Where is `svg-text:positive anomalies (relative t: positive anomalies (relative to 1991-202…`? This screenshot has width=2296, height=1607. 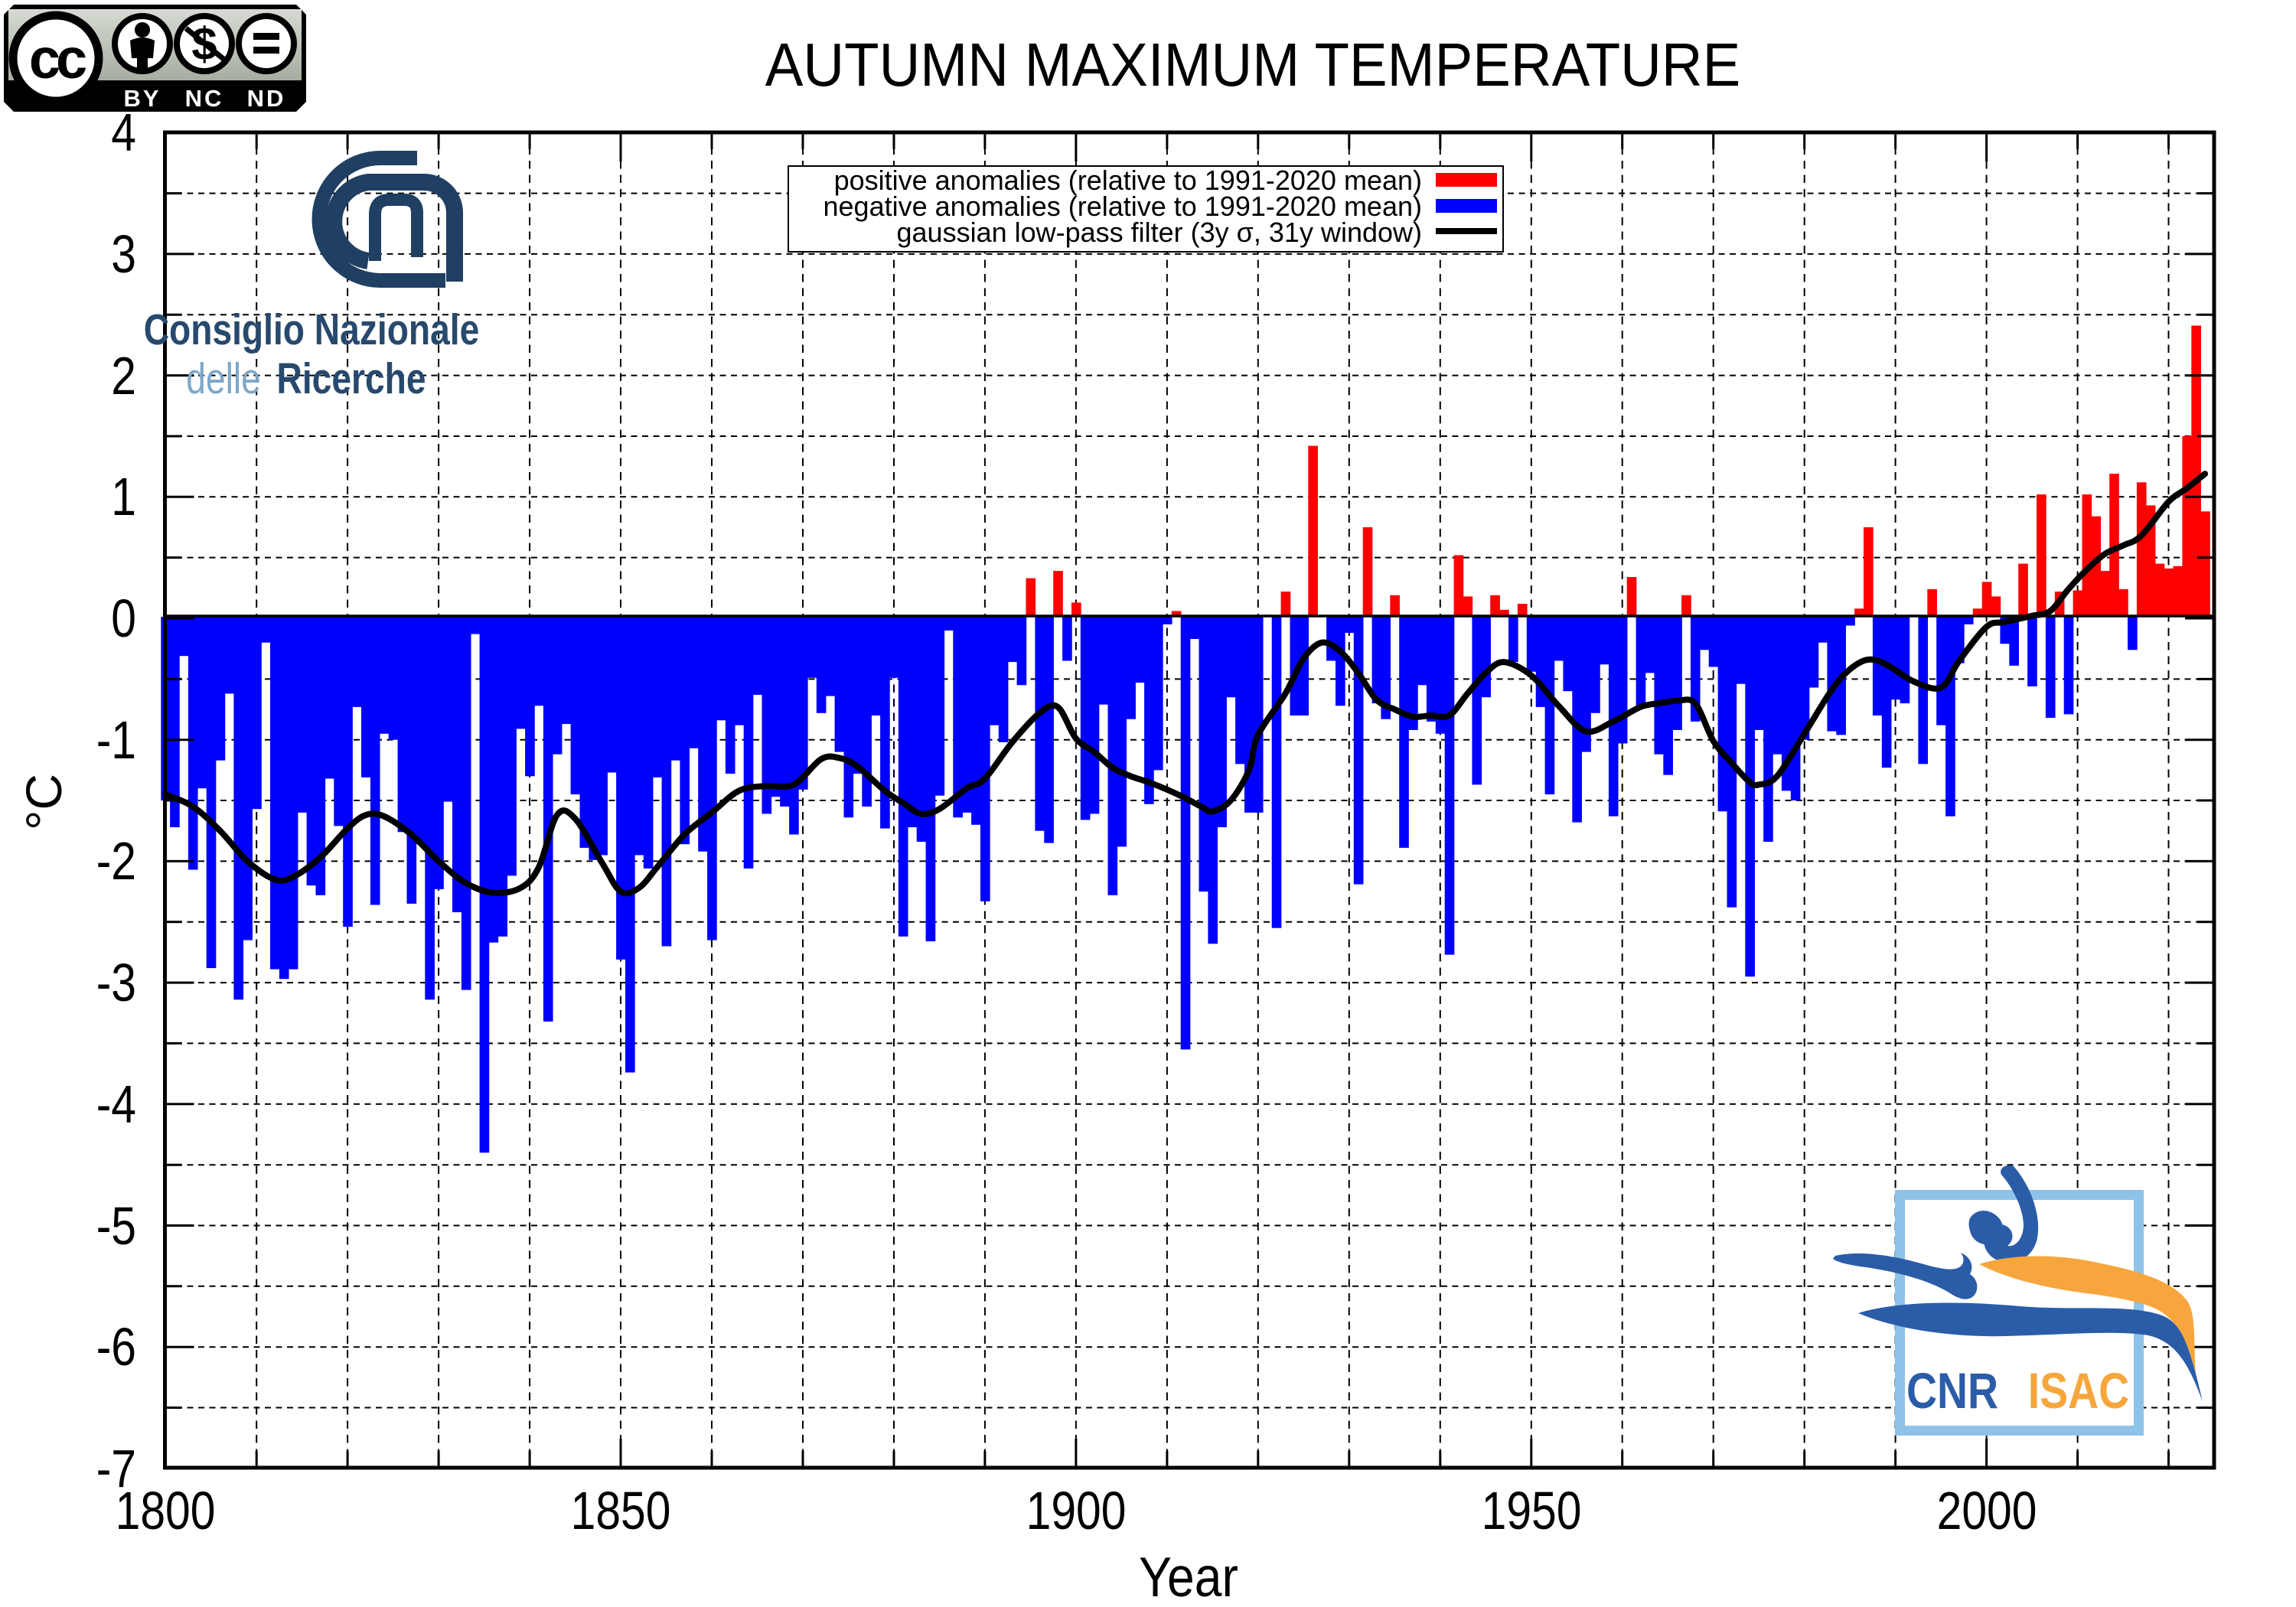 svg-text:positive anomalies (relative t: positive anomalies (relative to 1991-202… is located at coordinates (1128, 180).